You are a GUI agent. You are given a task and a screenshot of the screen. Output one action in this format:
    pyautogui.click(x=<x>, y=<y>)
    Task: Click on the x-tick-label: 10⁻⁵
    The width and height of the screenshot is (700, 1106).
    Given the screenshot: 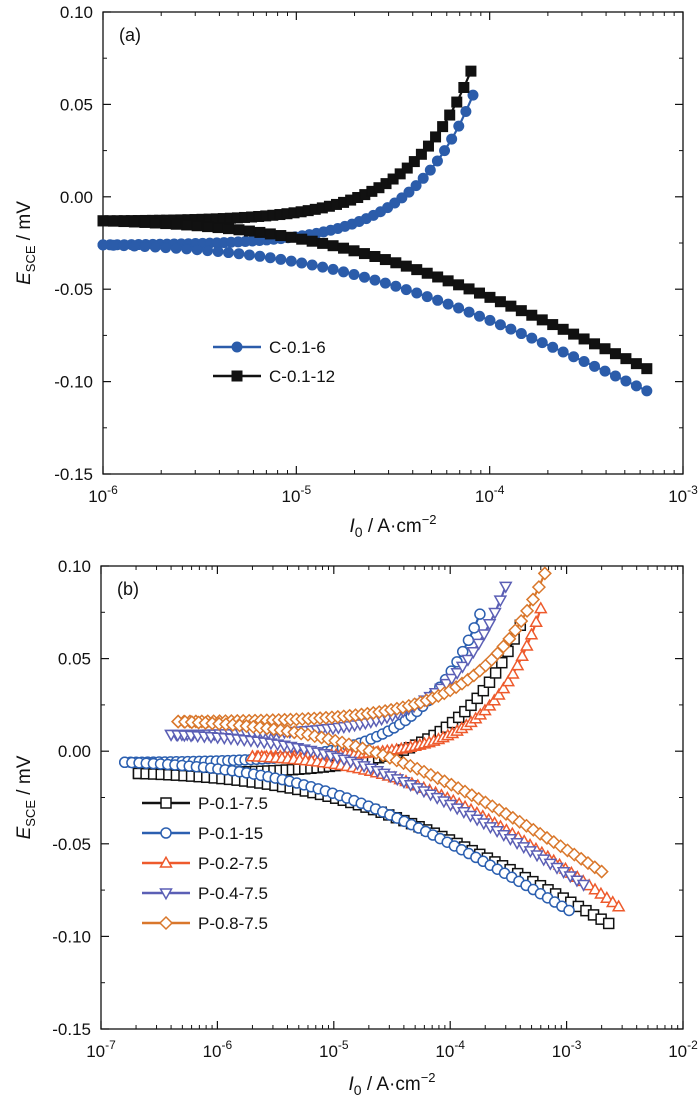 What is the action you would take?
    pyautogui.click(x=334, y=1049)
    